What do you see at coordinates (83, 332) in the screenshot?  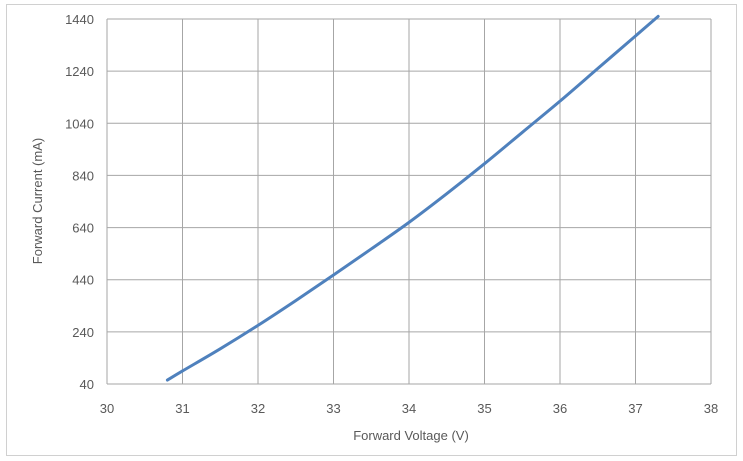 I see `y-tick-label: 240` at bounding box center [83, 332].